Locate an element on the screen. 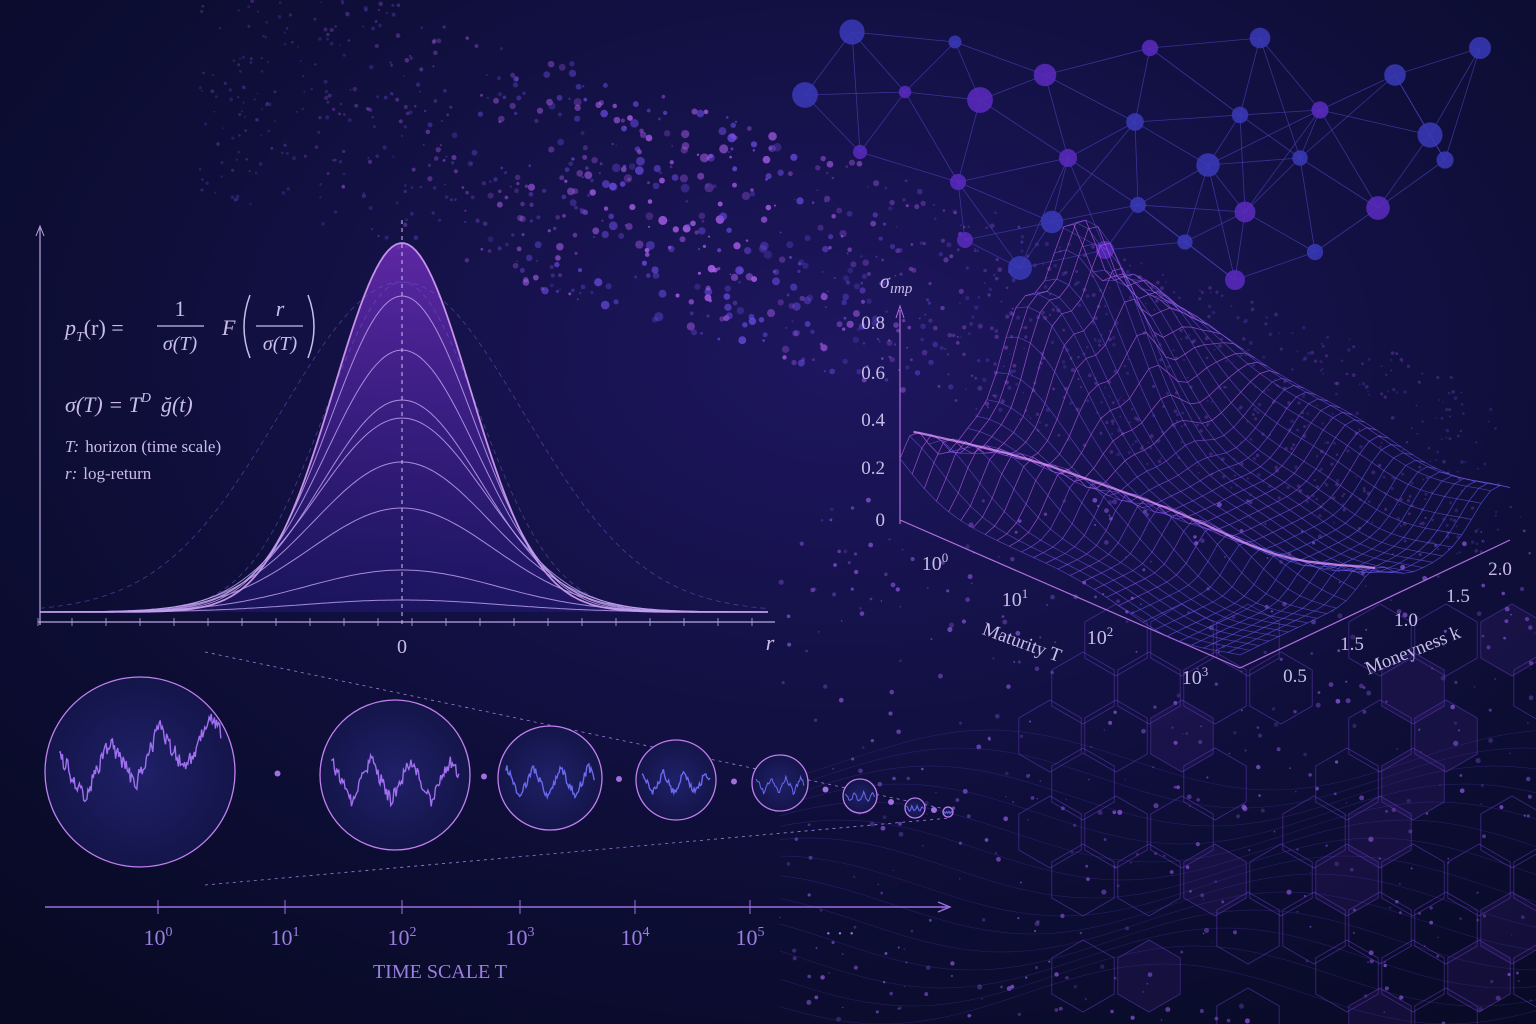  definition-text: horizon (time scale) is located at coordinates (153, 446).